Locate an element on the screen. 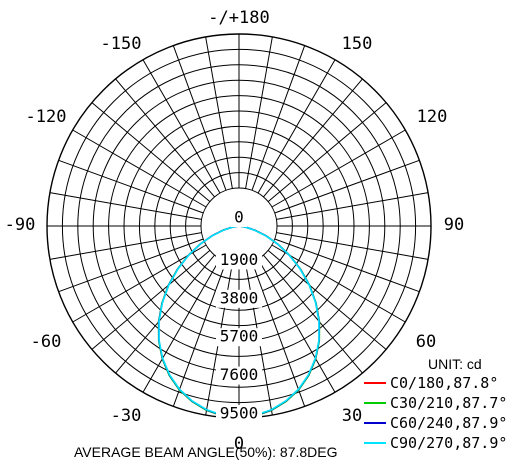  ring-label: 0 is located at coordinates (239, 217).